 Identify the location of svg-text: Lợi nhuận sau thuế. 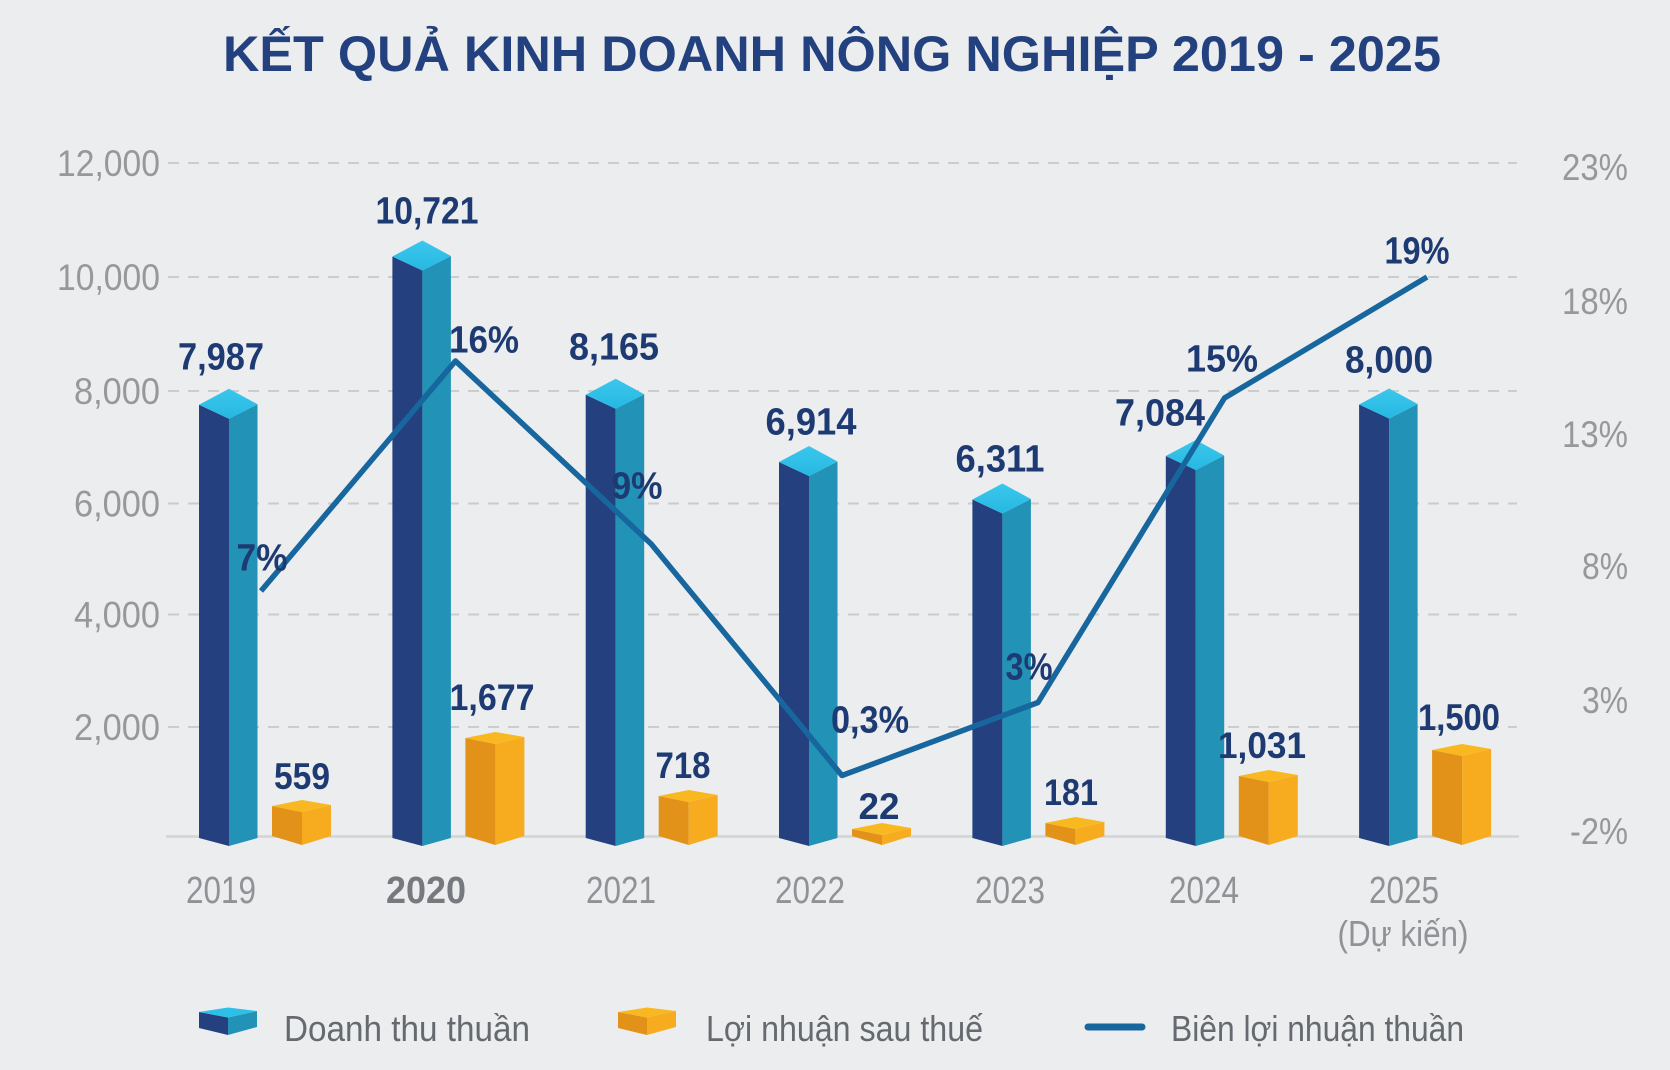
(844, 1028).